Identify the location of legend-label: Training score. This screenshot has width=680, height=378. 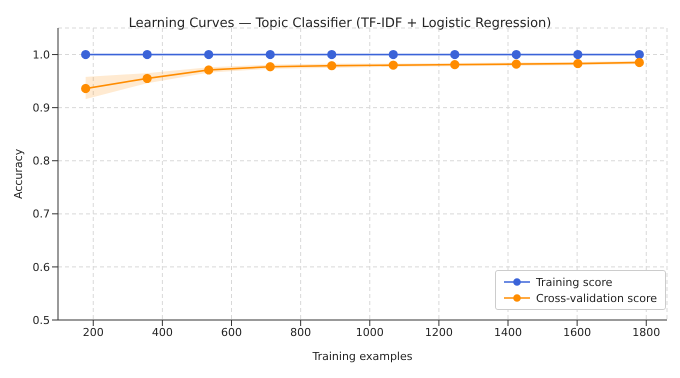
(574, 282).